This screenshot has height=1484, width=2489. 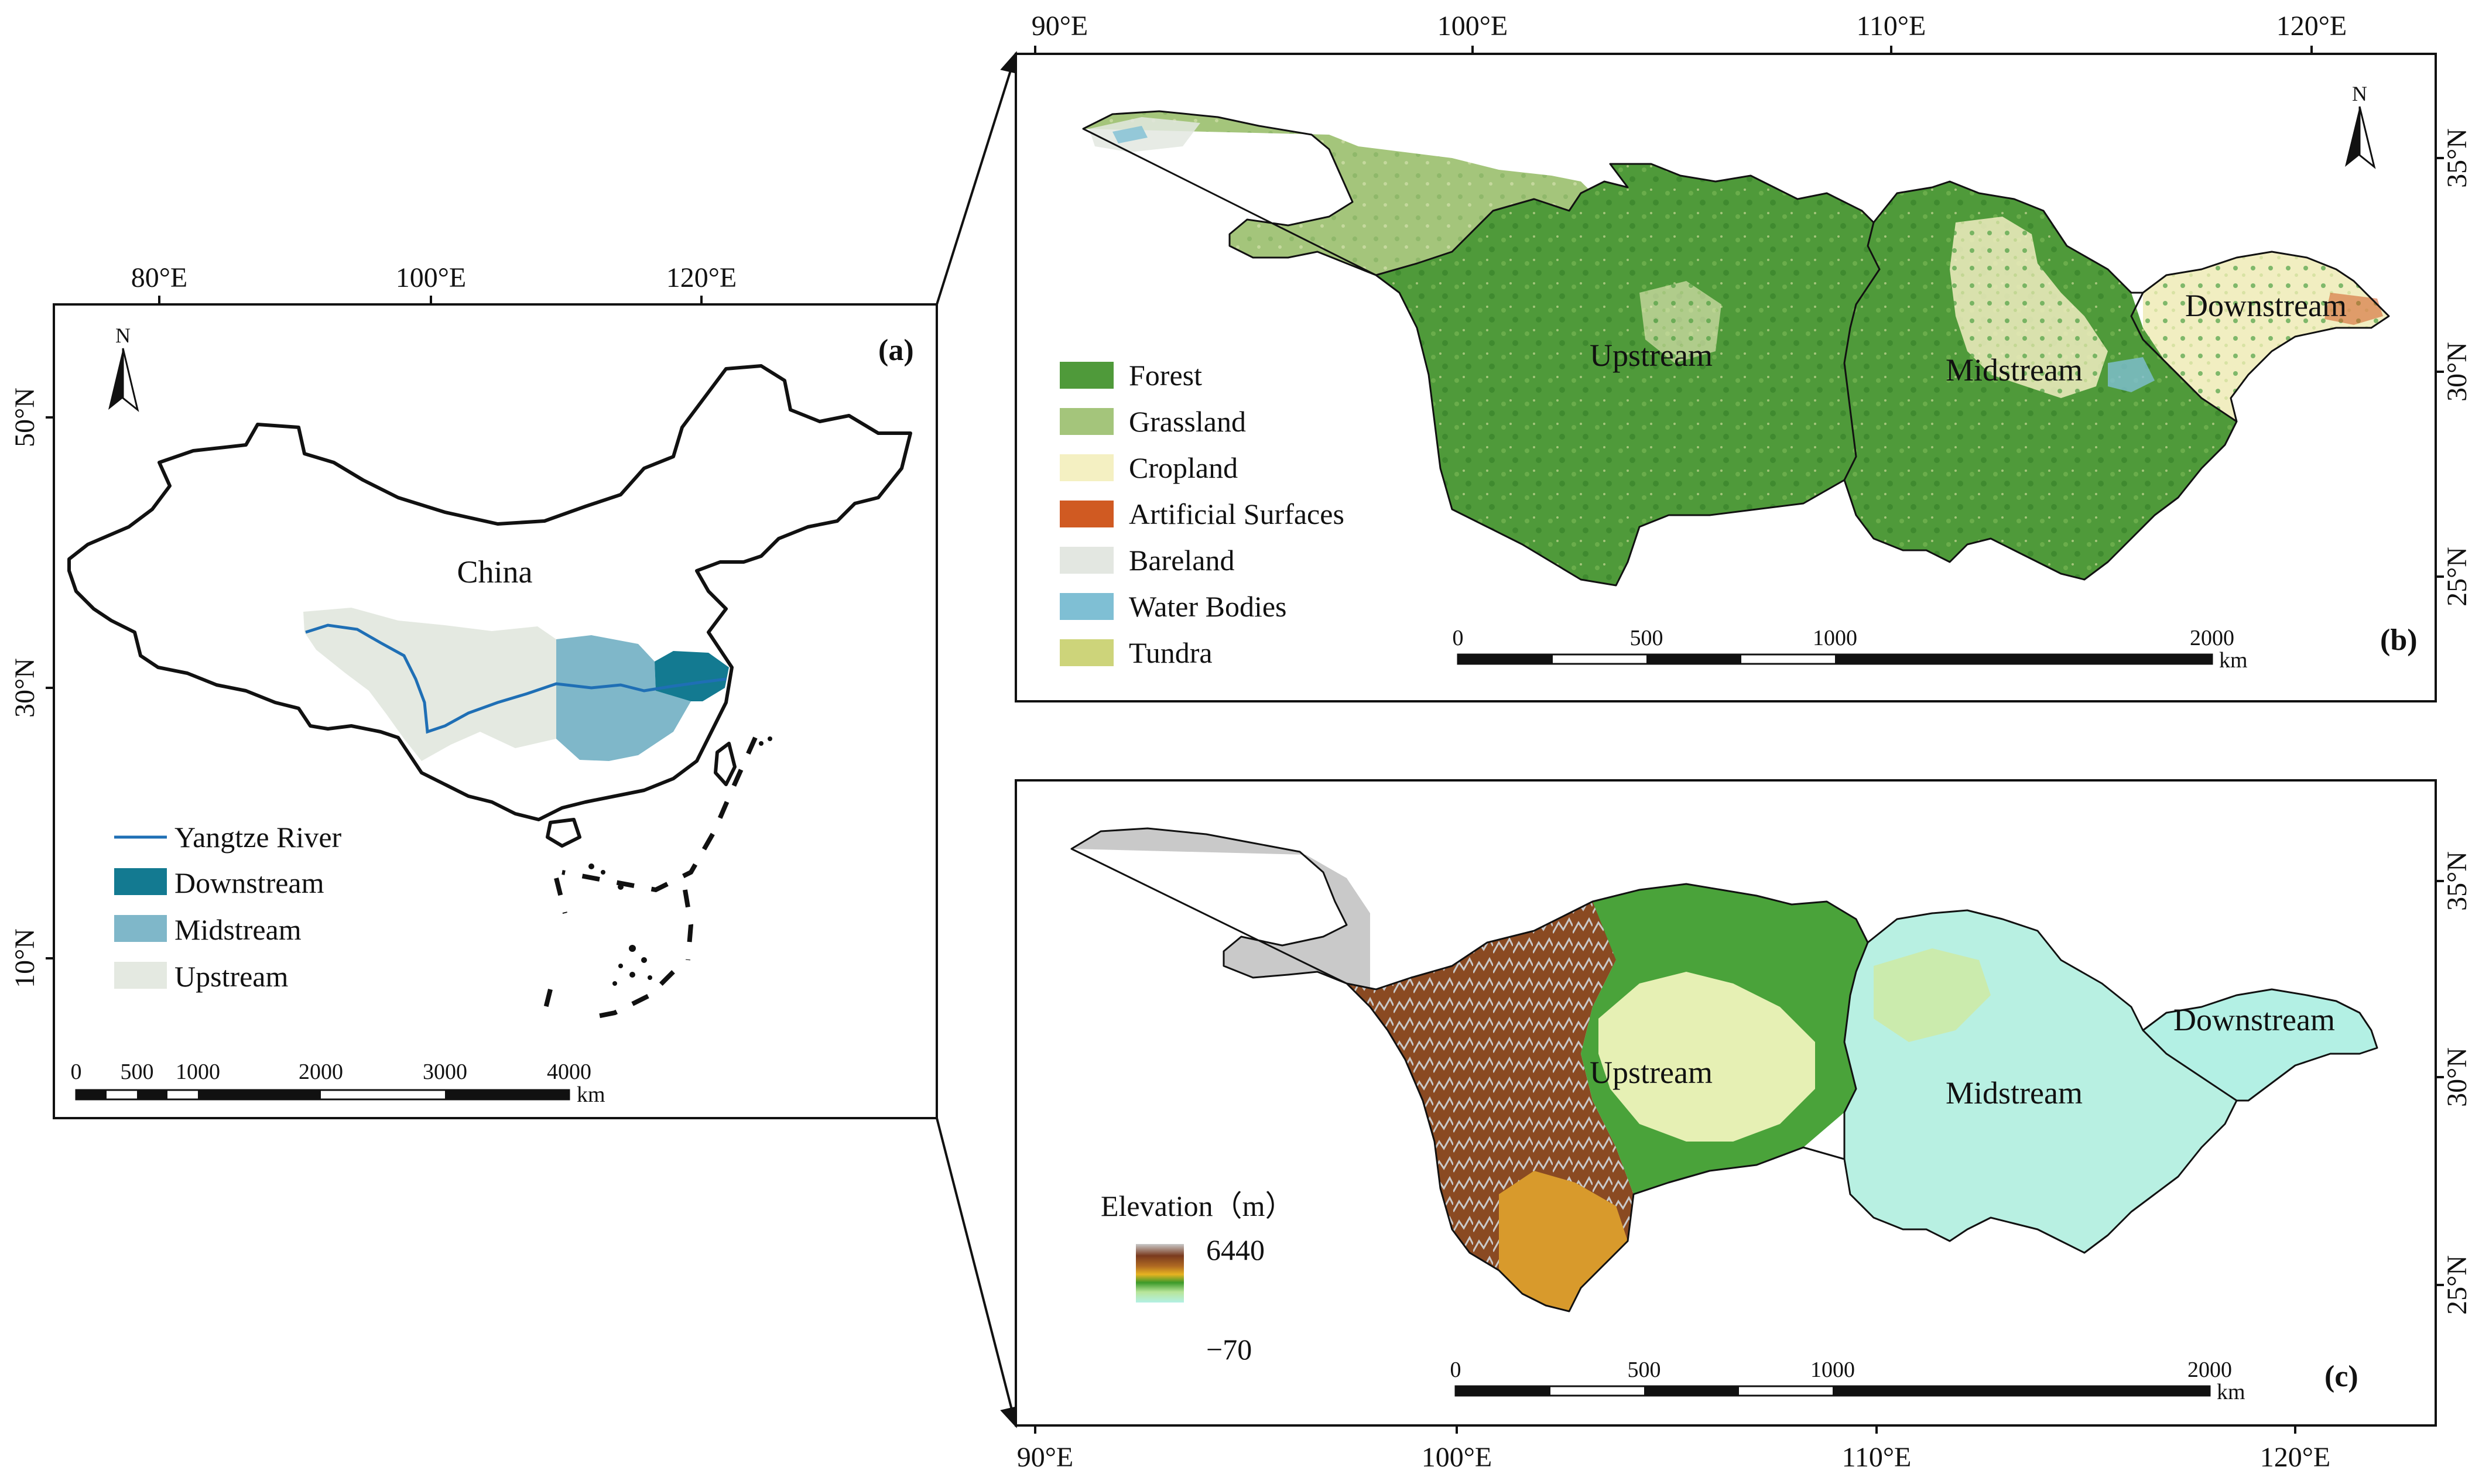 I want to click on c-elevation-title: Elevation（m）, so click(x=1198, y=1206).